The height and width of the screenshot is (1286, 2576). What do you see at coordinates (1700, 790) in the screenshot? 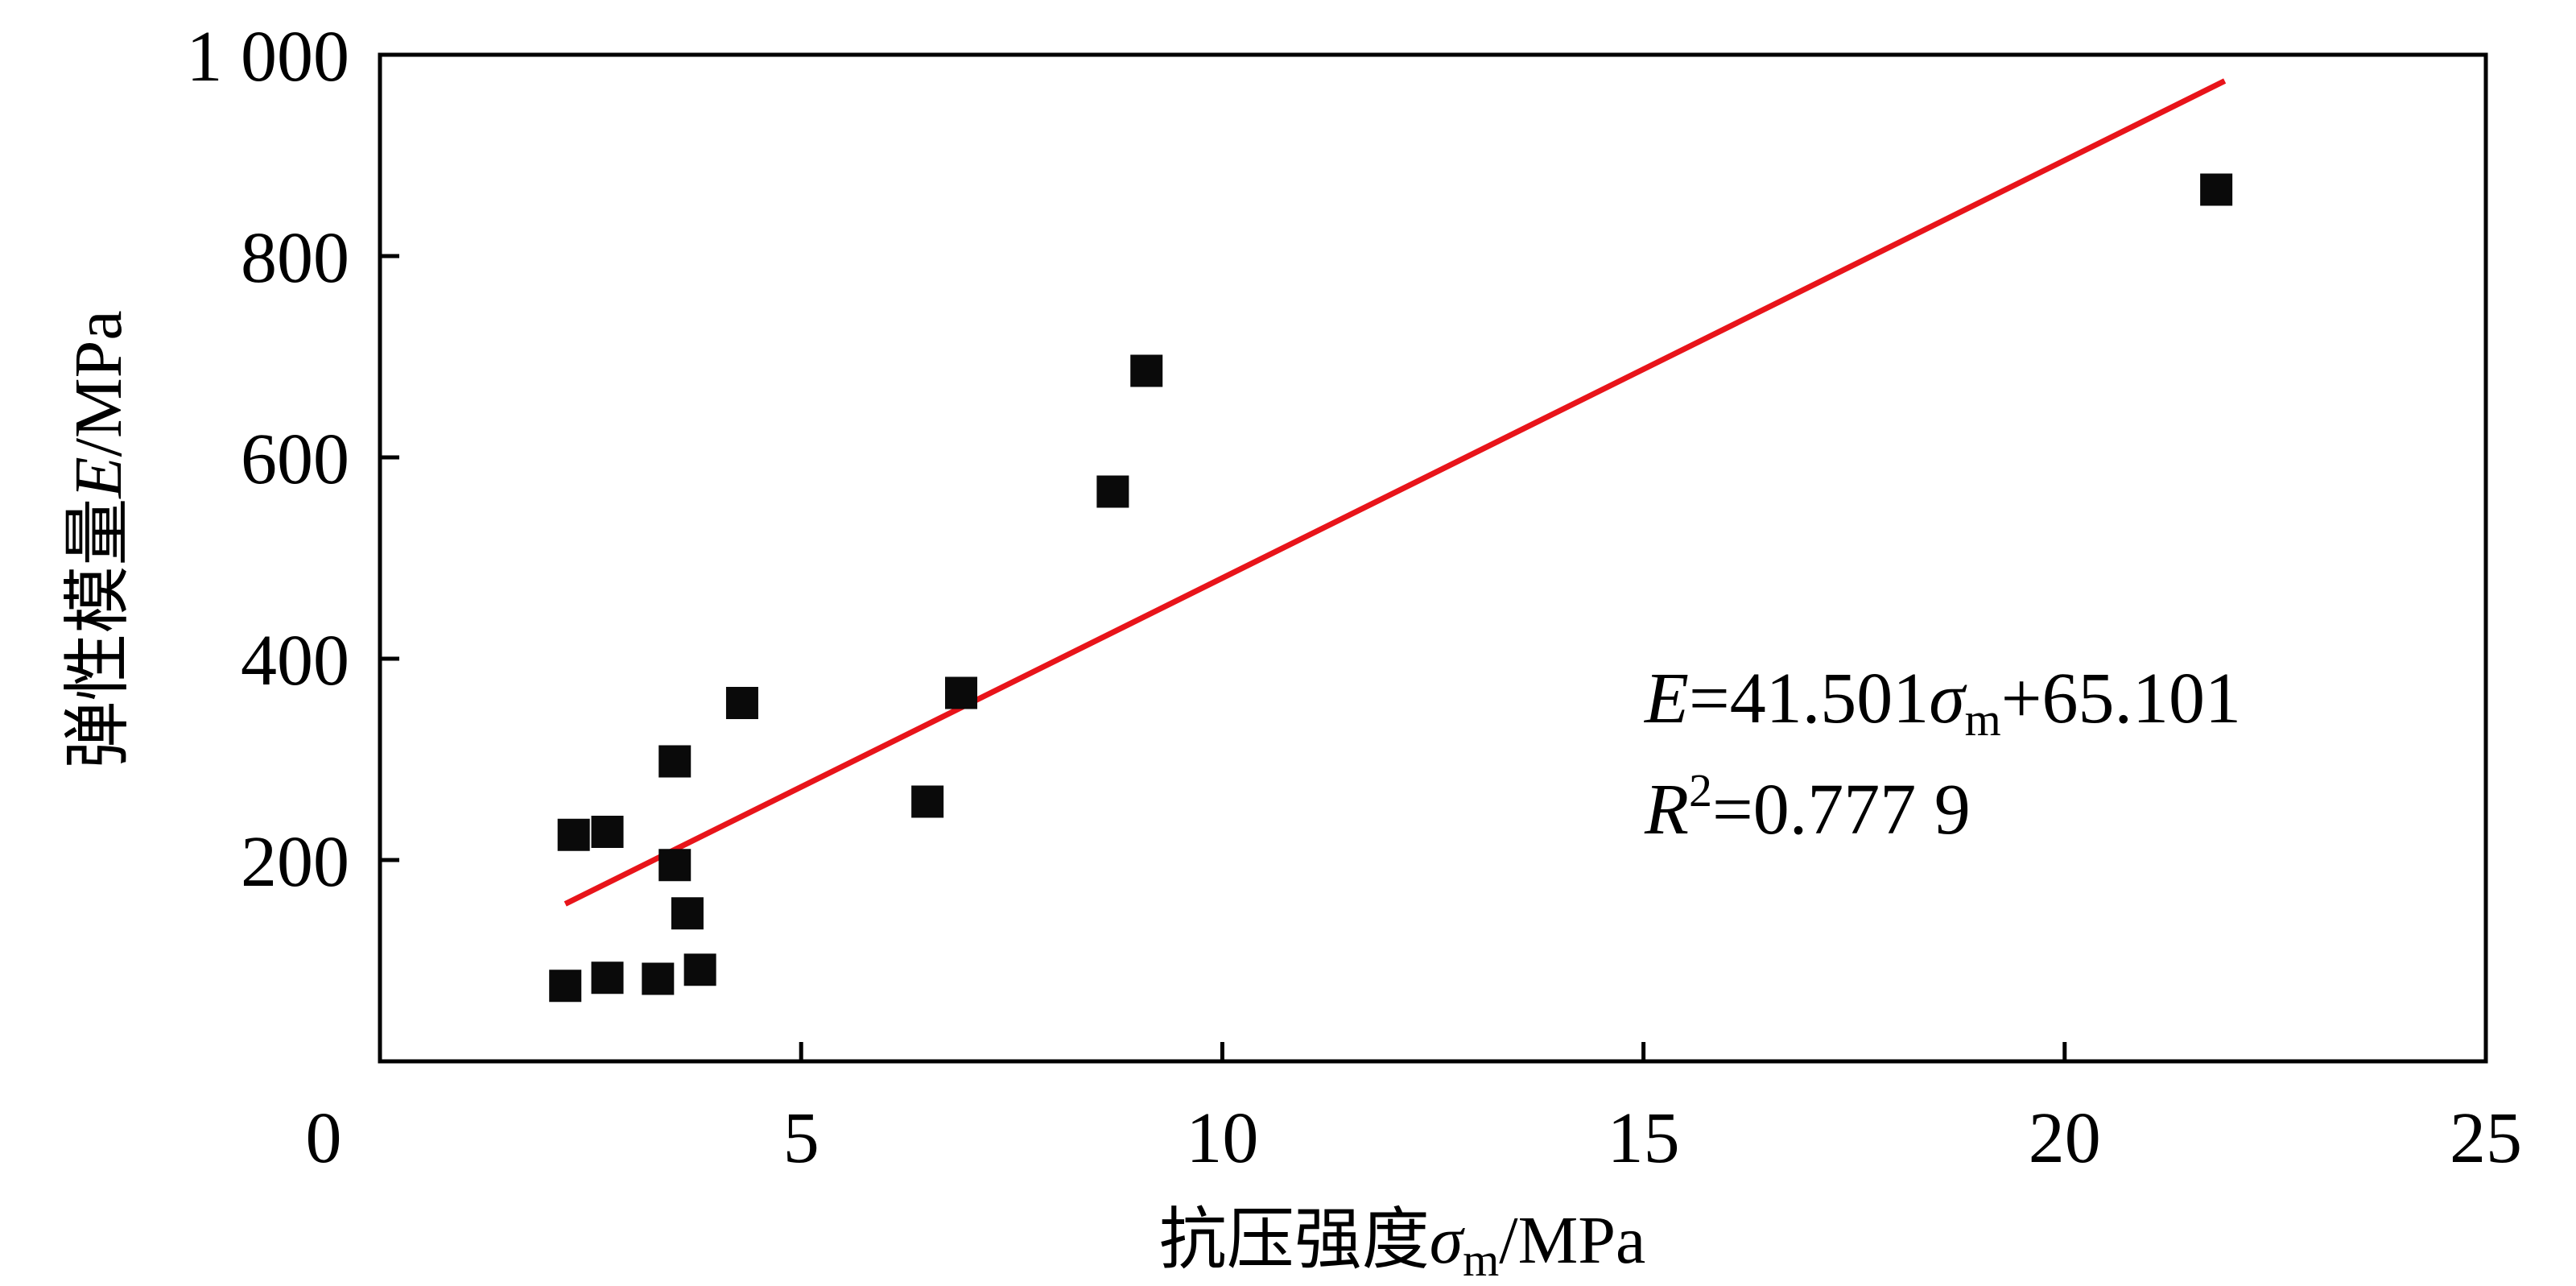
I see `r-squared-superscript: 2` at bounding box center [1700, 790].